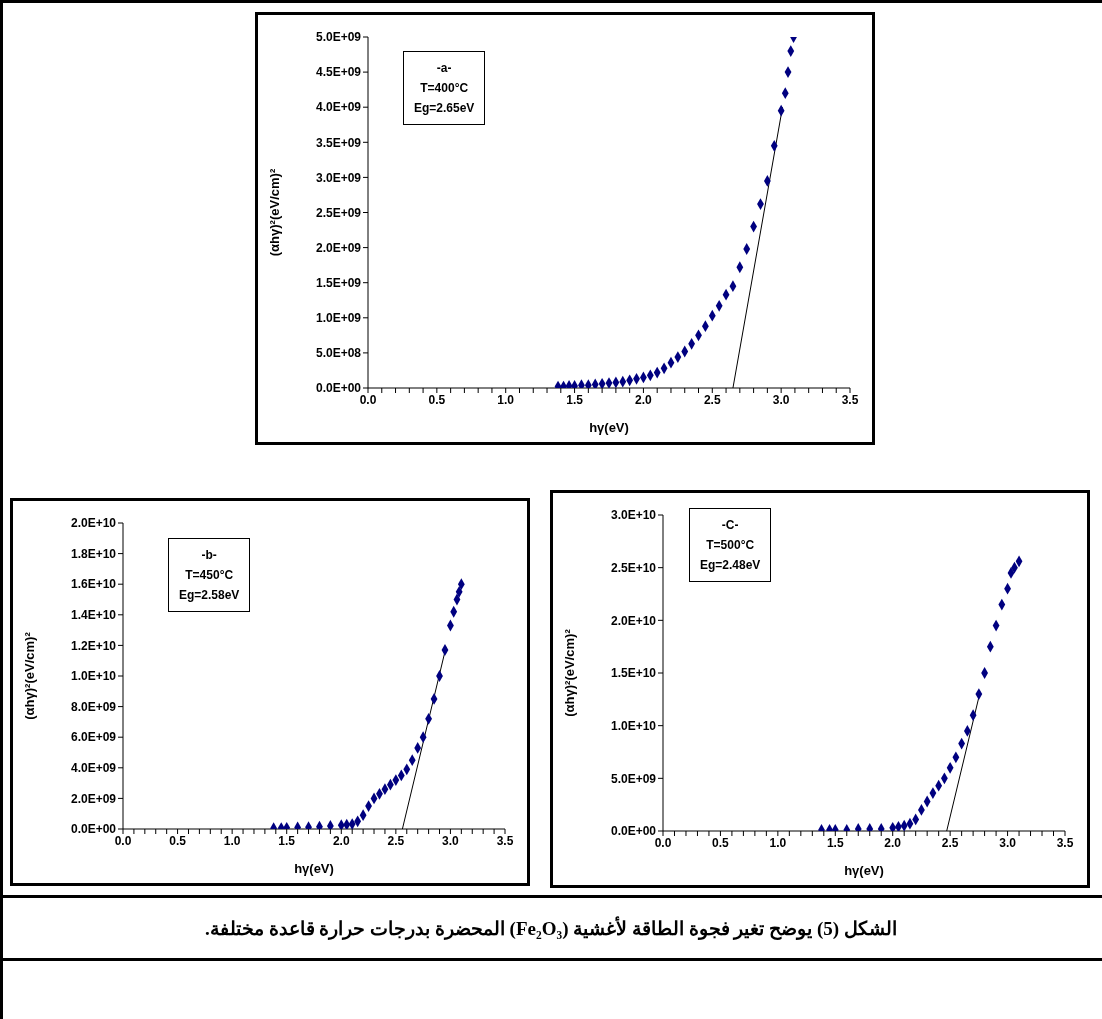 The width and height of the screenshot is (1102, 1019). Describe the element at coordinates (338, 177) in the screenshot. I see `y-tick-label: 3.0E+09` at that location.